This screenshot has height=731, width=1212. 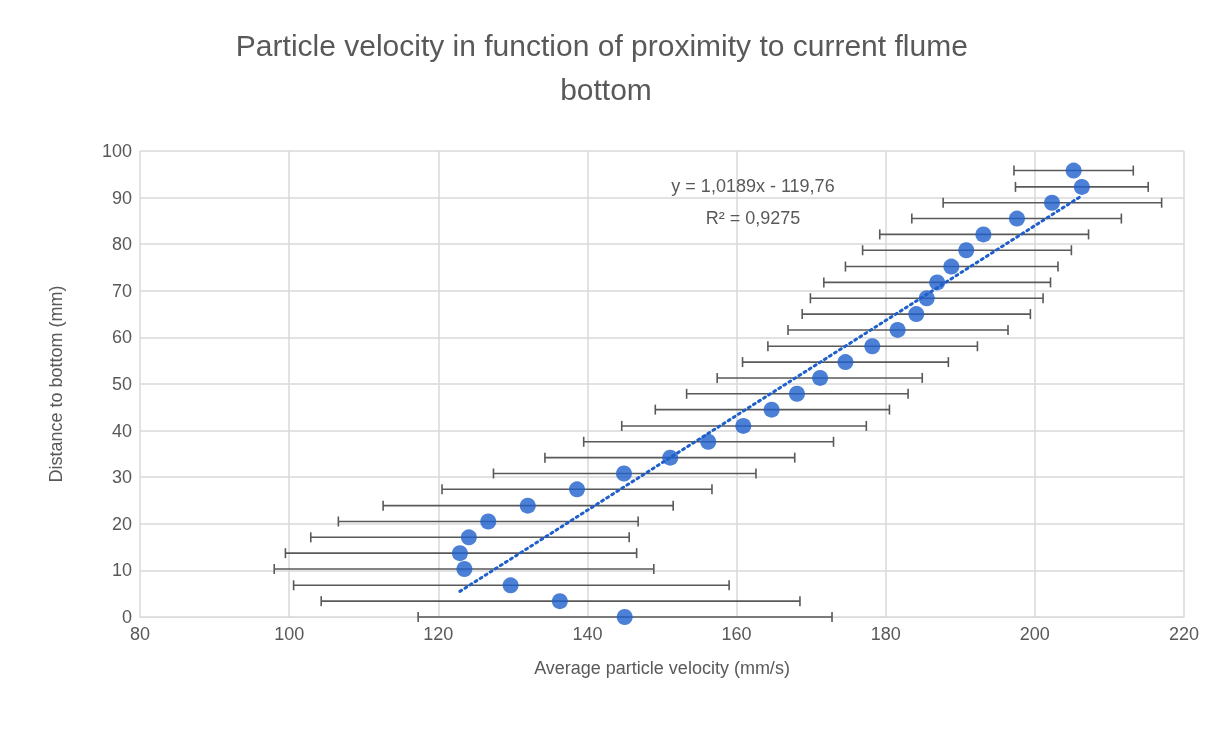 I want to click on y-tick-label: 30, so click(x=121, y=477).